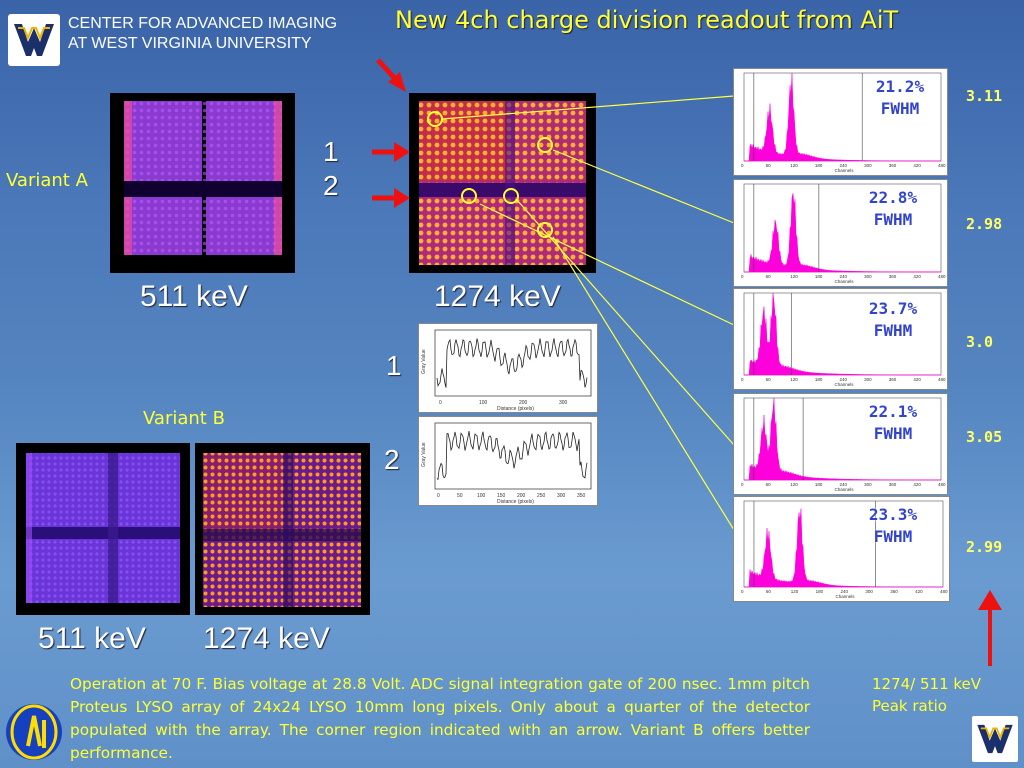  What do you see at coordinates (917, 379) in the screenshot?
I see `spectrum-3-xtick-7: 420` at bounding box center [917, 379].